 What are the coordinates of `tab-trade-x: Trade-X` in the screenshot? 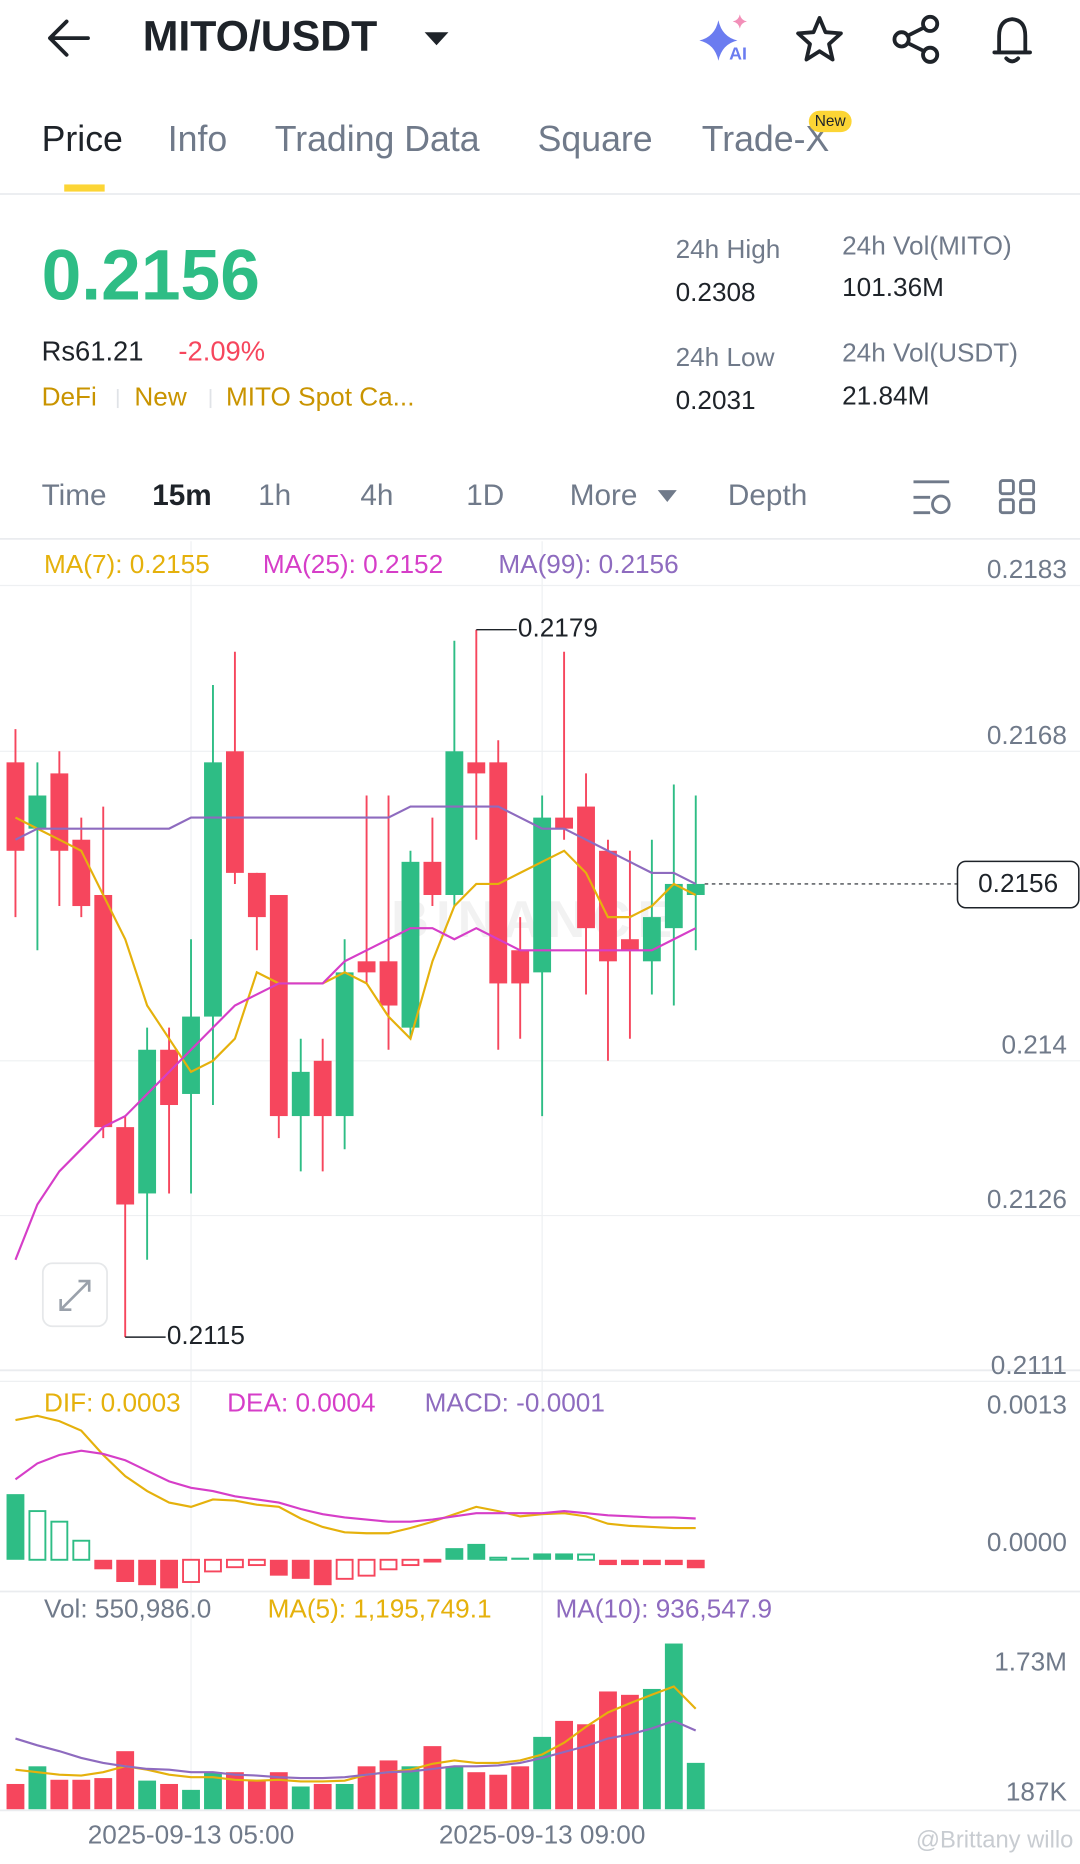 It's located at (766, 139).